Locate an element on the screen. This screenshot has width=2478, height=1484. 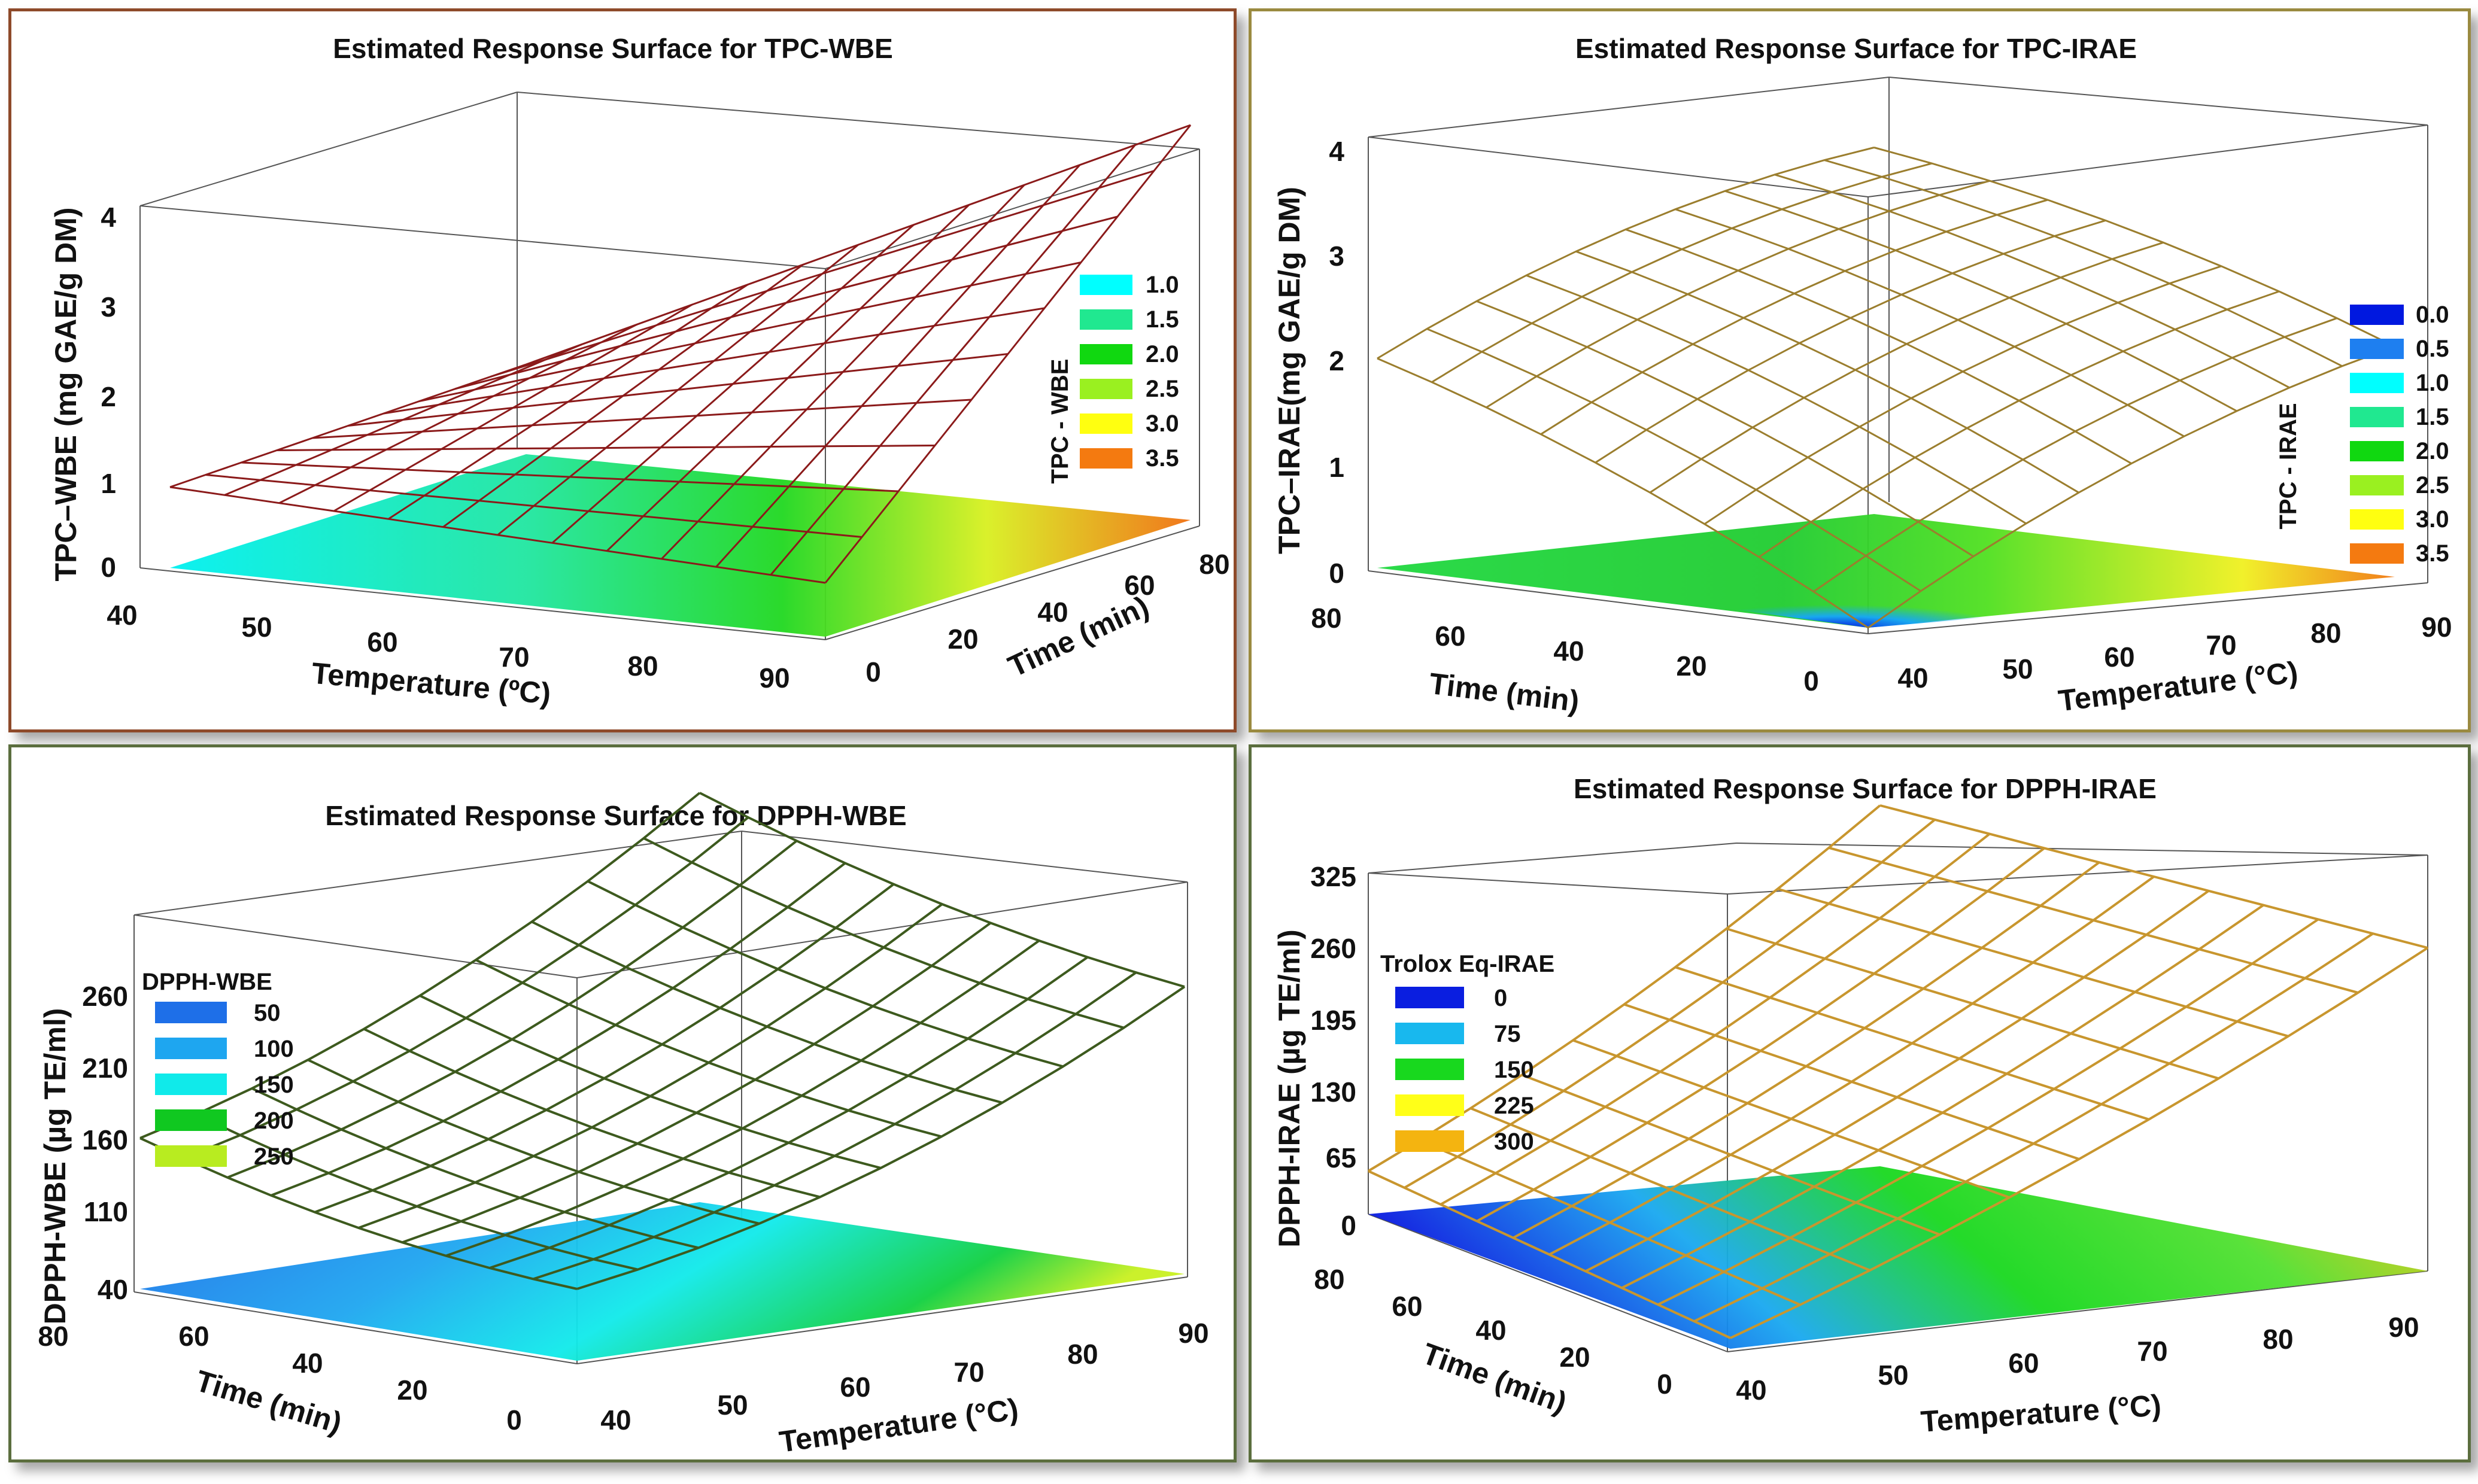
contour-floor is located at coordinates (680, 545).